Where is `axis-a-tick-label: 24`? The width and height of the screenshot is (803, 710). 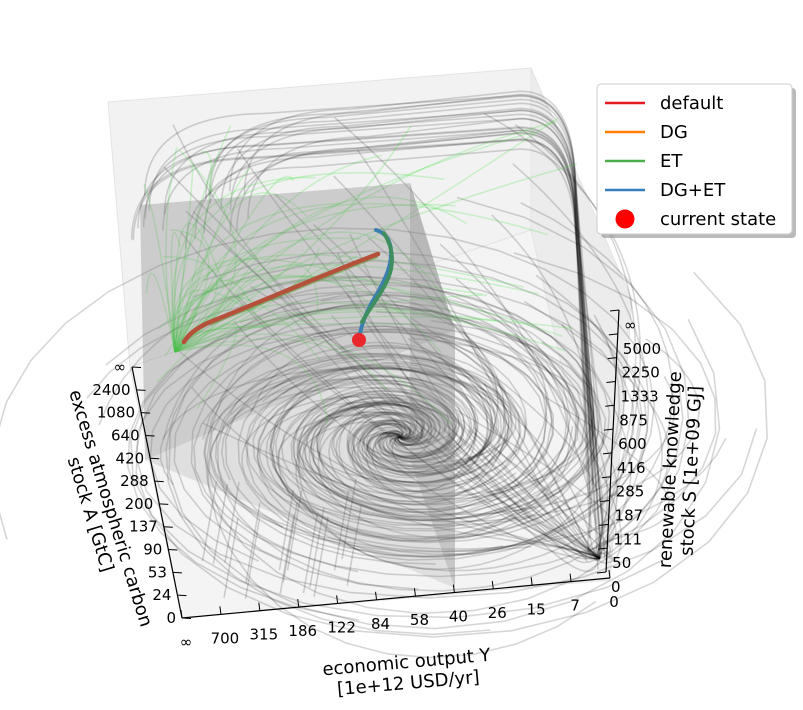
axis-a-tick-label: 24 is located at coordinates (161, 595).